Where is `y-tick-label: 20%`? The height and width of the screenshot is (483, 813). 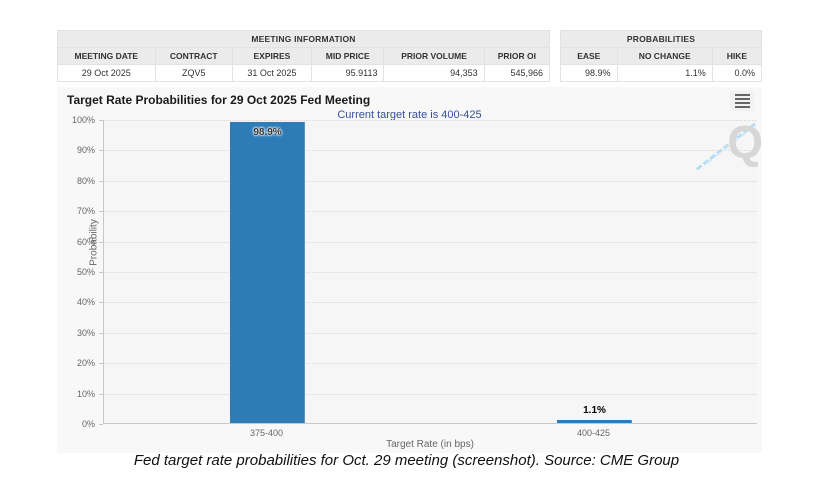 y-tick-label: 20% is located at coordinates (85, 363).